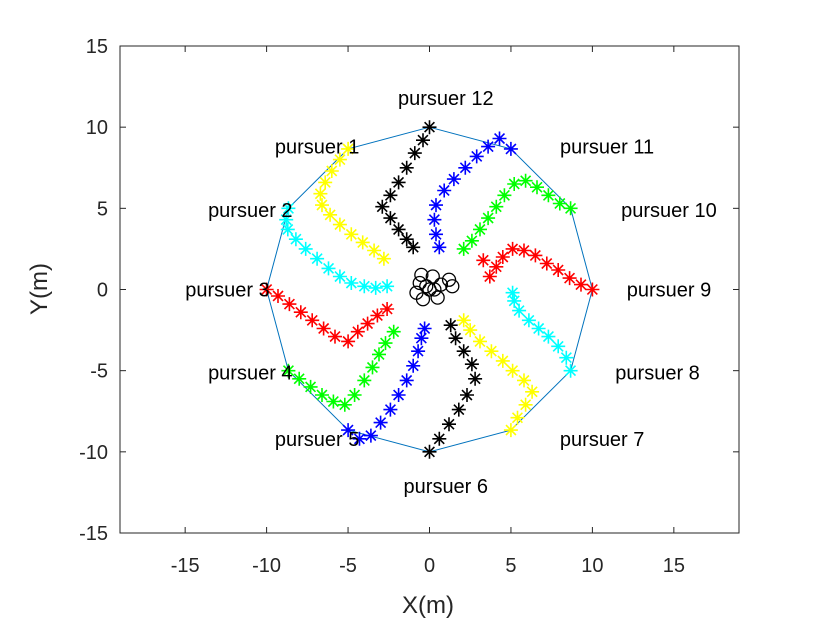 The width and height of the screenshot is (830, 623). Describe the element at coordinates (102, 209) in the screenshot. I see `y-tick-label-5: 5` at that location.